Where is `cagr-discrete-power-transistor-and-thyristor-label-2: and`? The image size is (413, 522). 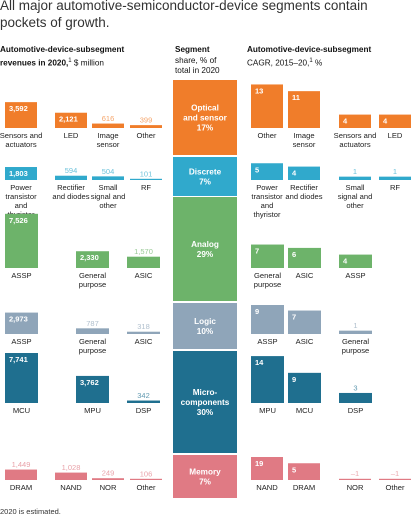
cagr-discrete-power-transistor-and-thyristor-label-2: and is located at coordinates (267, 205).